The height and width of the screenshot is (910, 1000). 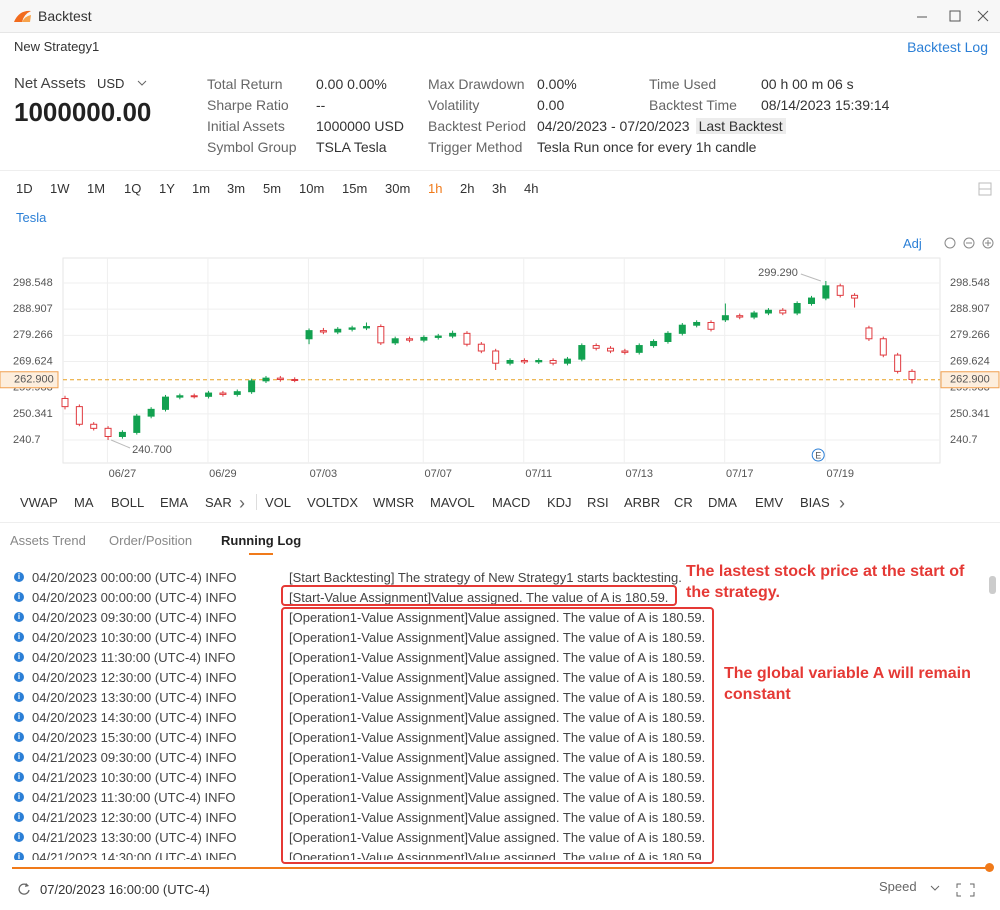 I want to click on log-tab: Order/Position, so click(x=151, y=540).